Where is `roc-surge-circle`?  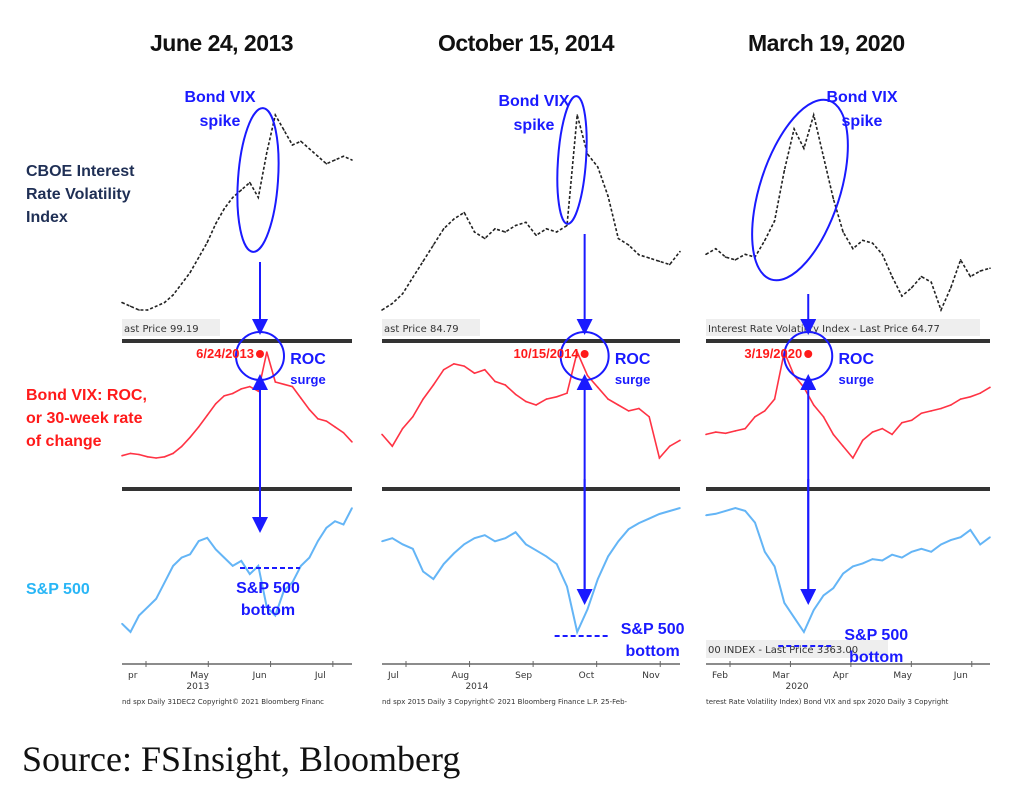
roc-surge-circle is located at coordinates (584, 356).